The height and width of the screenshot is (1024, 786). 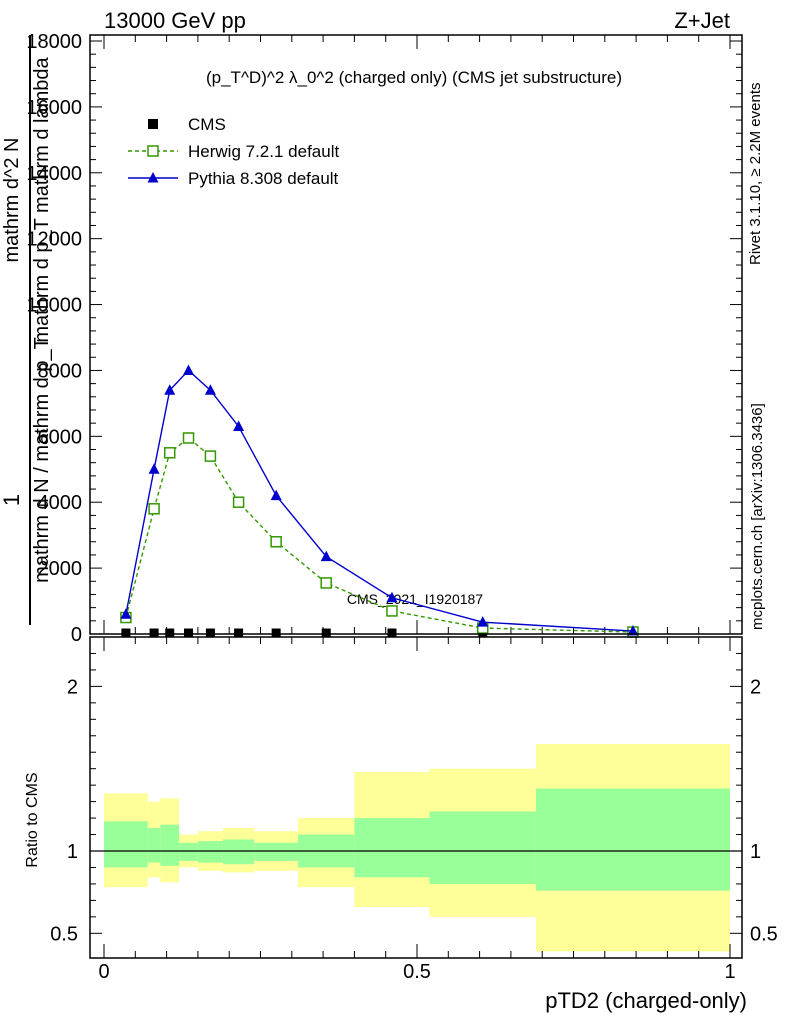 I want to click on main-y-tick-label: 0, so click(x=76, y=635).